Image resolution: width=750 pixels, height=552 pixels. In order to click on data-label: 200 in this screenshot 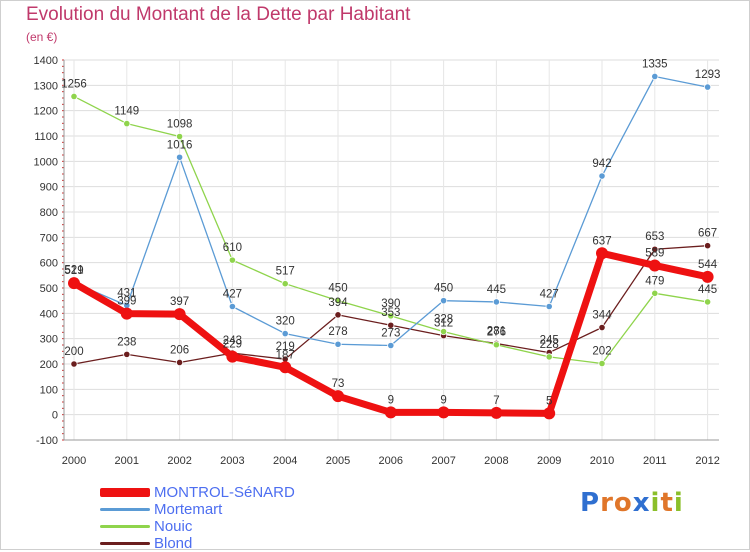, I will do `click(73, 352)`.